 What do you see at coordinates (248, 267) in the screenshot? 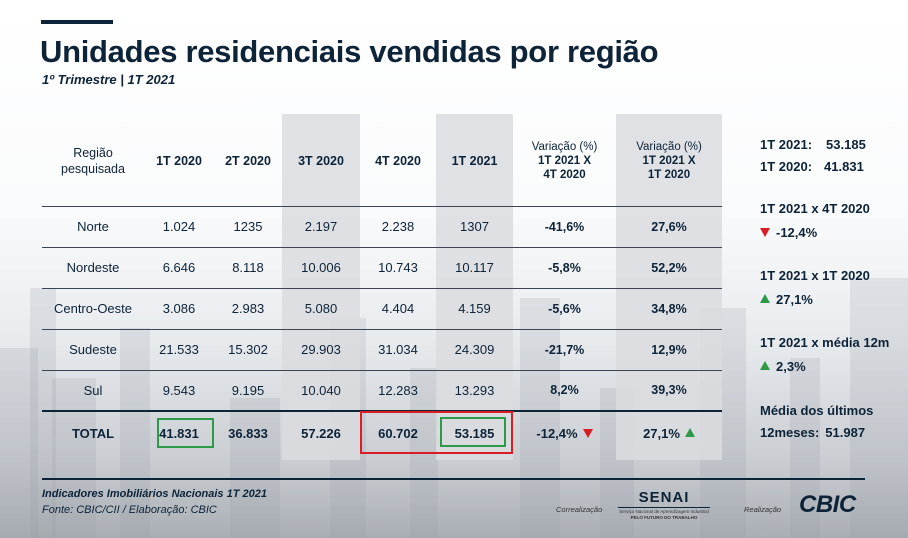
I see `table-cell: 8.118` at bounding box center [248, 267].